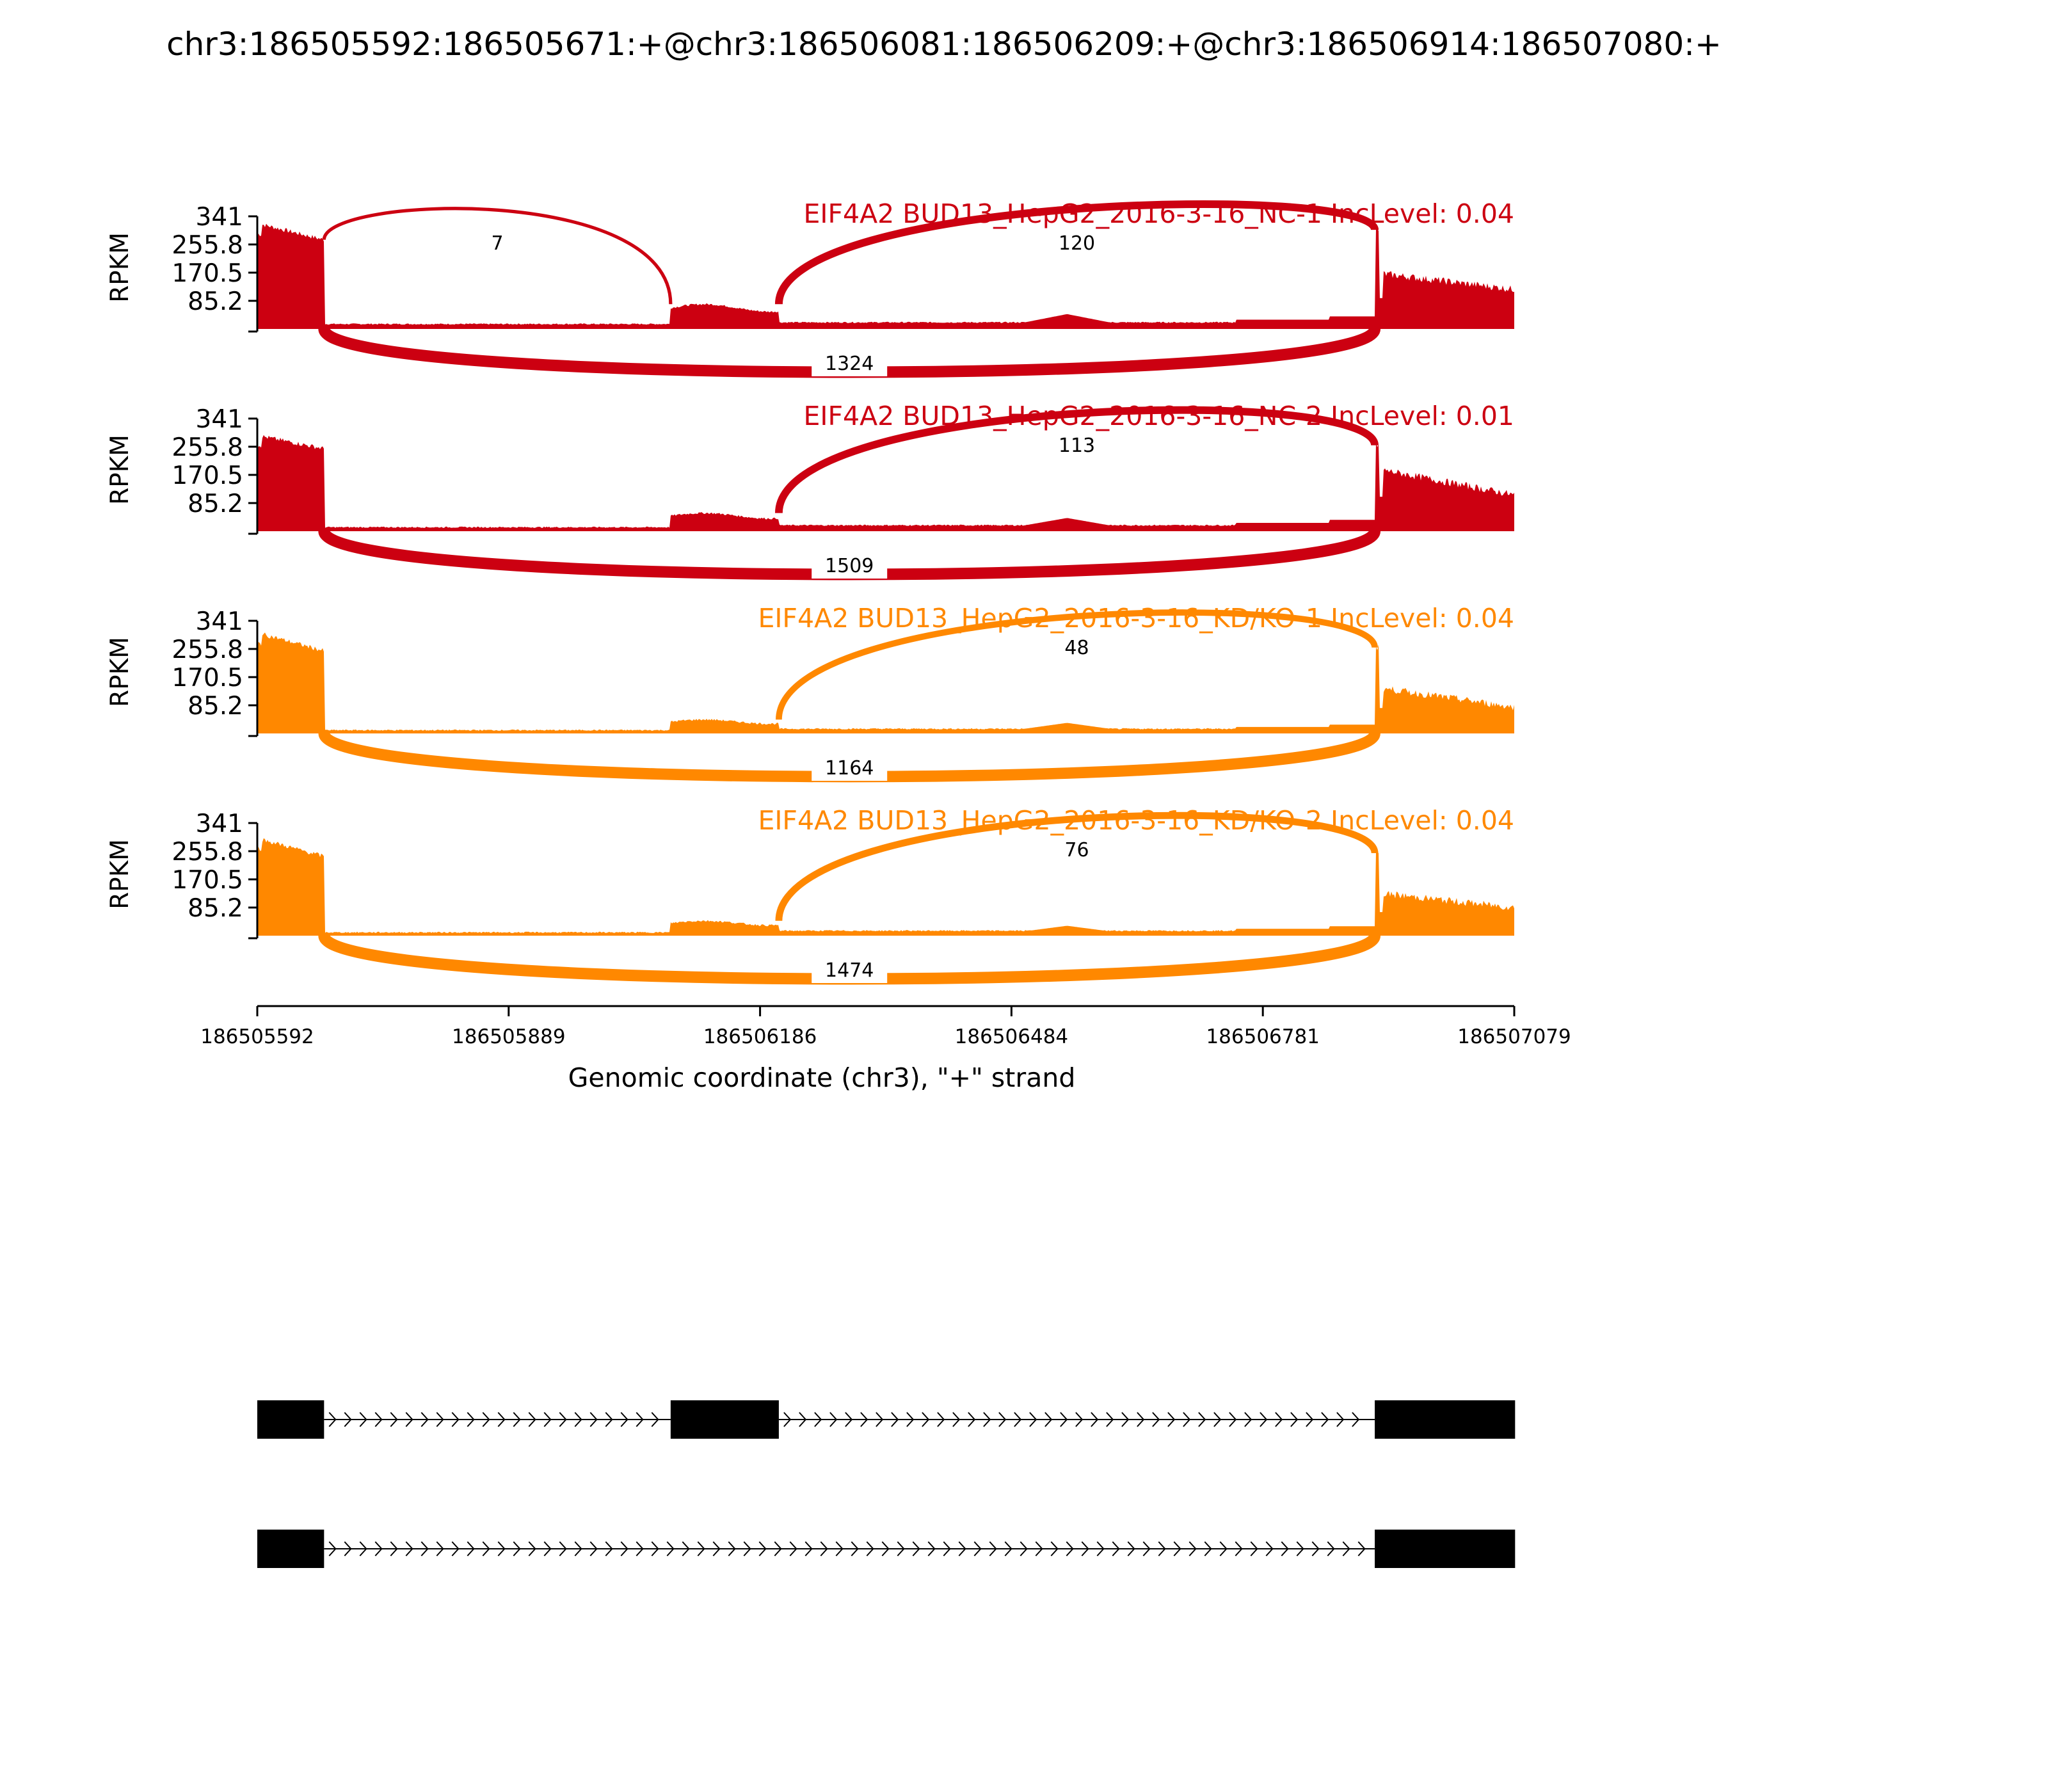 This screenshot has height=1792, width=2048. I want to click on y-tick-label: 170.5, so click(207, 475).